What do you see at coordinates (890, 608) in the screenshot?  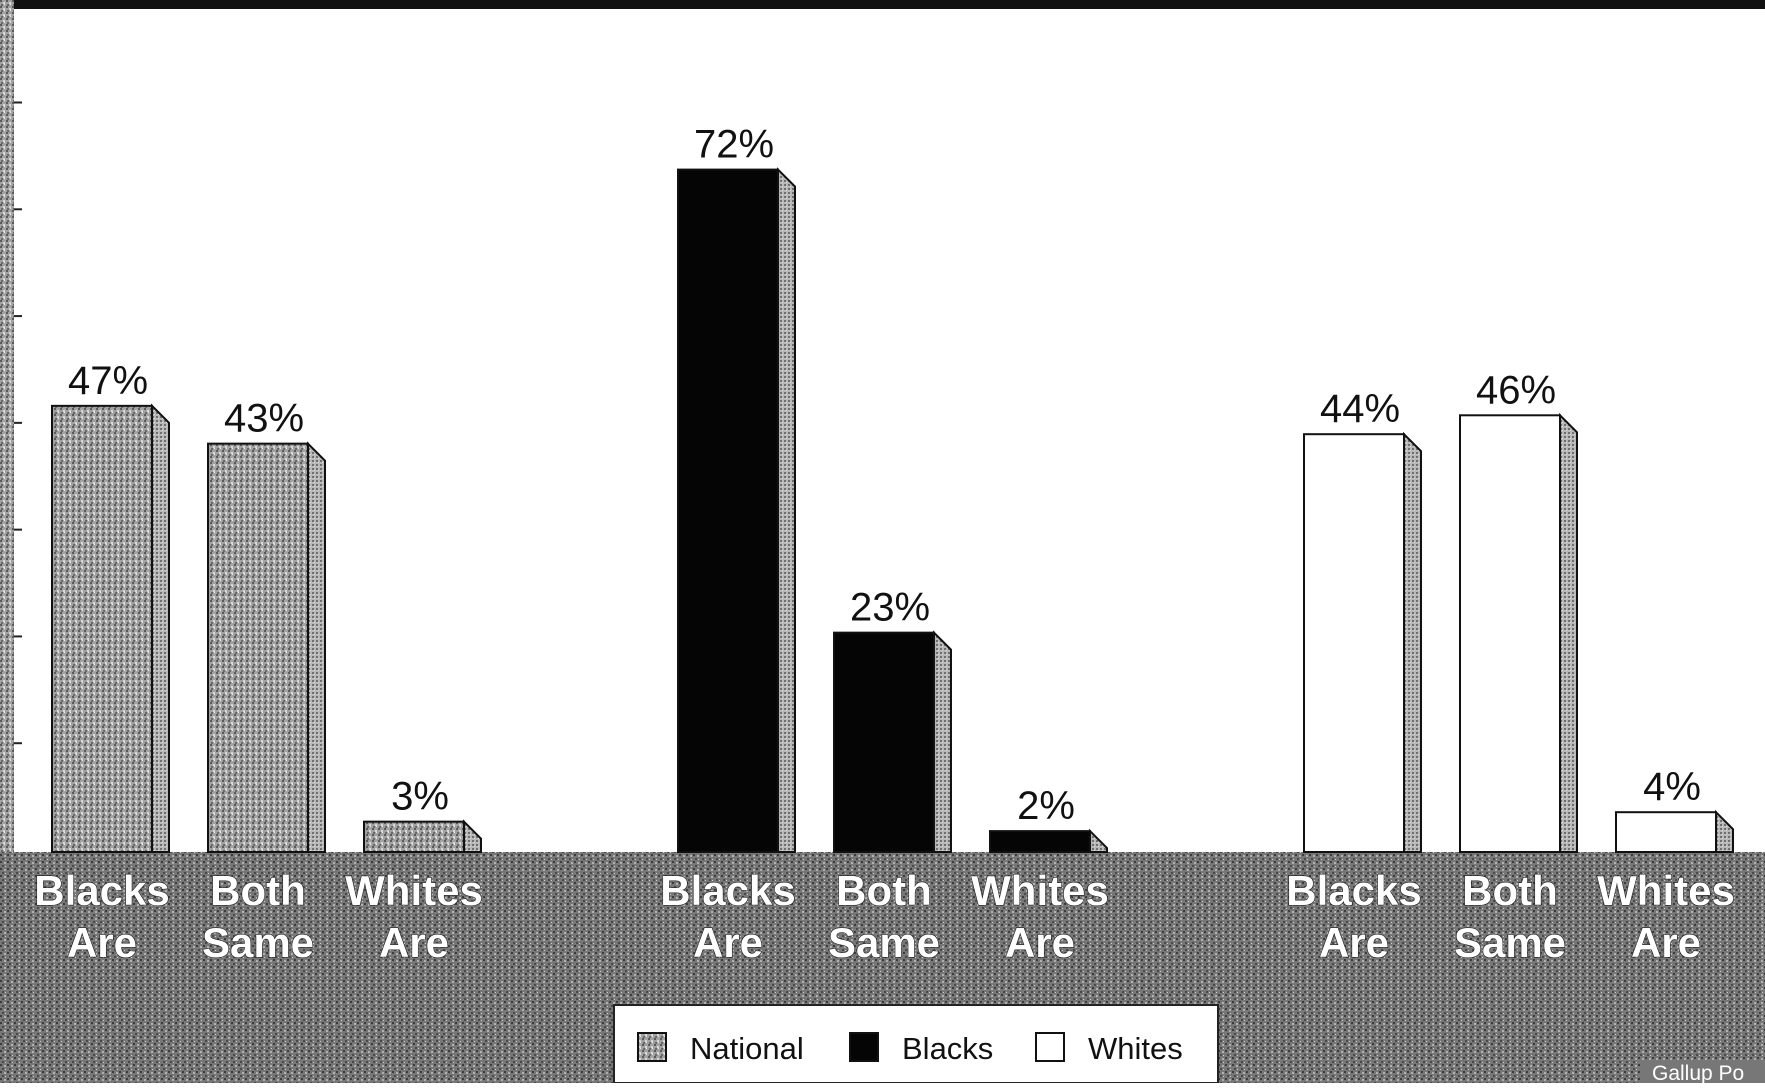 I see `value-label-blacks-both-same: 23%` at bounding box center [890, 608].